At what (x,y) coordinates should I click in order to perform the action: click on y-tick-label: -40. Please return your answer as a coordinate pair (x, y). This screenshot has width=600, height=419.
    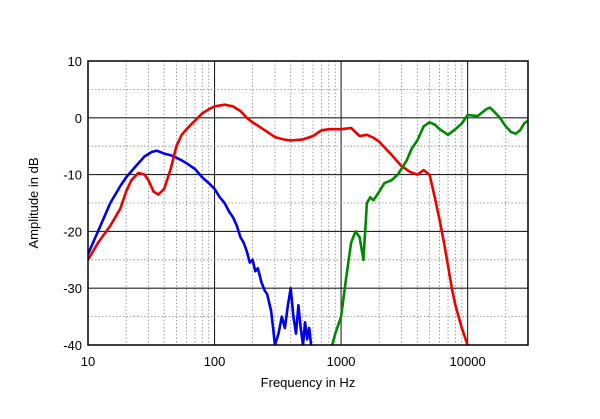
    Looking at the image, I should click on (72, 345).